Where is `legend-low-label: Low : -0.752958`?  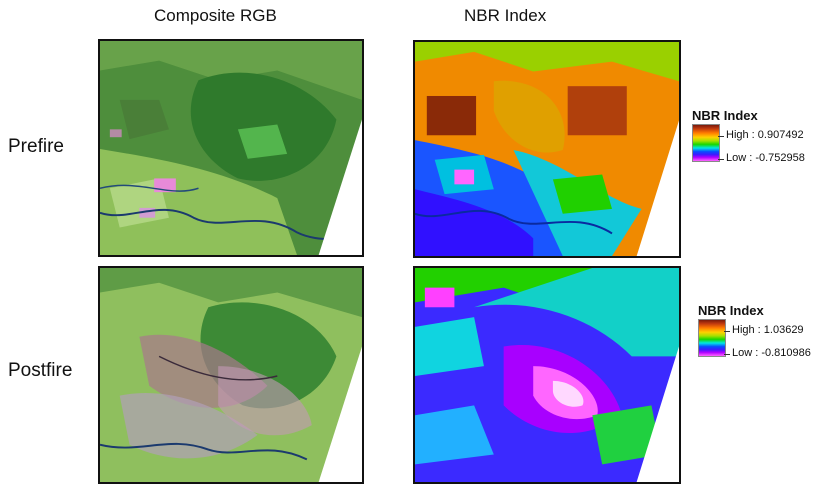 legend-low-label: Low : -0.752958 is located at coordinates (765, 158).